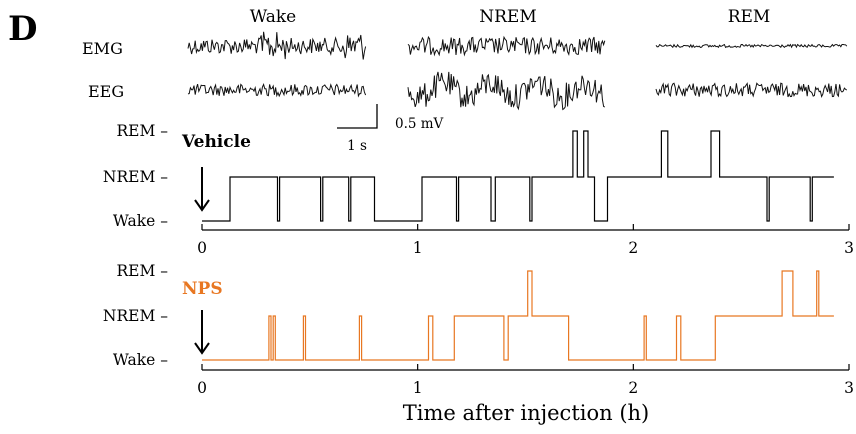  I want to click on example-traces, so click(517, 71).